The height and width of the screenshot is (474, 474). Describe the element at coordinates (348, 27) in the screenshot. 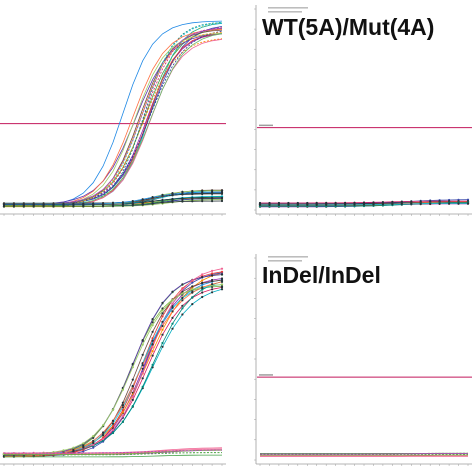

I see `genotype-label-top-right: WT(5A)/Mut(4A)` at that location.